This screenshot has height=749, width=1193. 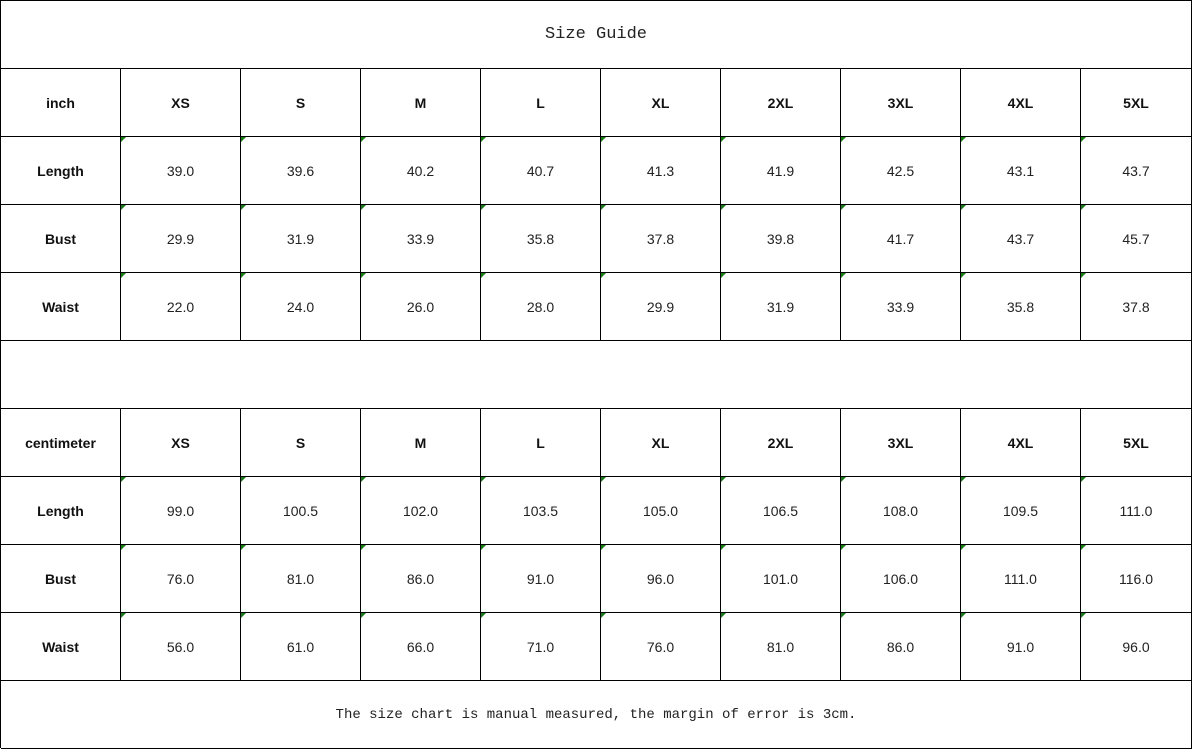 What do you see at coordinates (61, 443) in the screenshot?
I see `unit-header: centimeter` at bounding box center [61, 443].